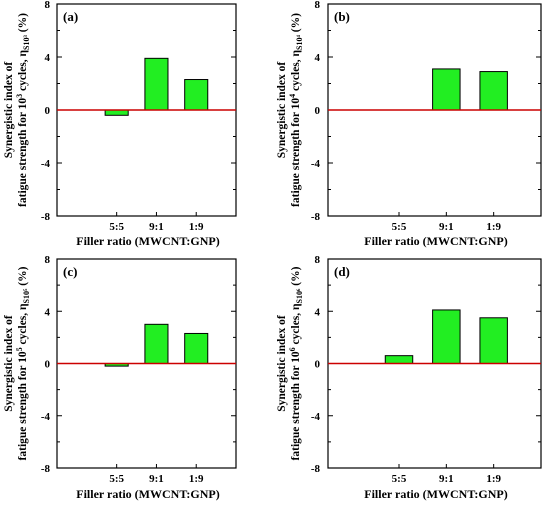 The height and width of the screenshot is (507, 550). Describe the element at coordinates (26, 295) in the screenshot. I see `y-axis-title-subscript: S10⁵` at that location.